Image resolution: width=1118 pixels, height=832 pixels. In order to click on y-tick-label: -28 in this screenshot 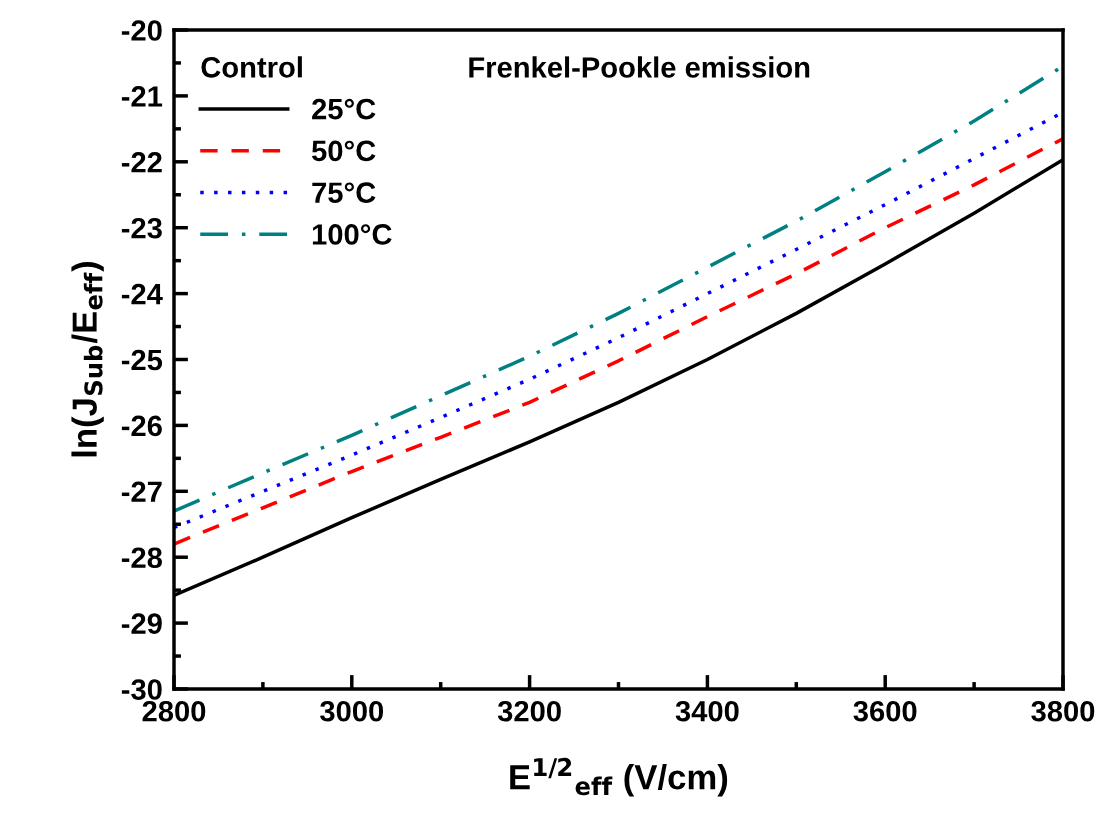, I will do `click(141, 558)`.